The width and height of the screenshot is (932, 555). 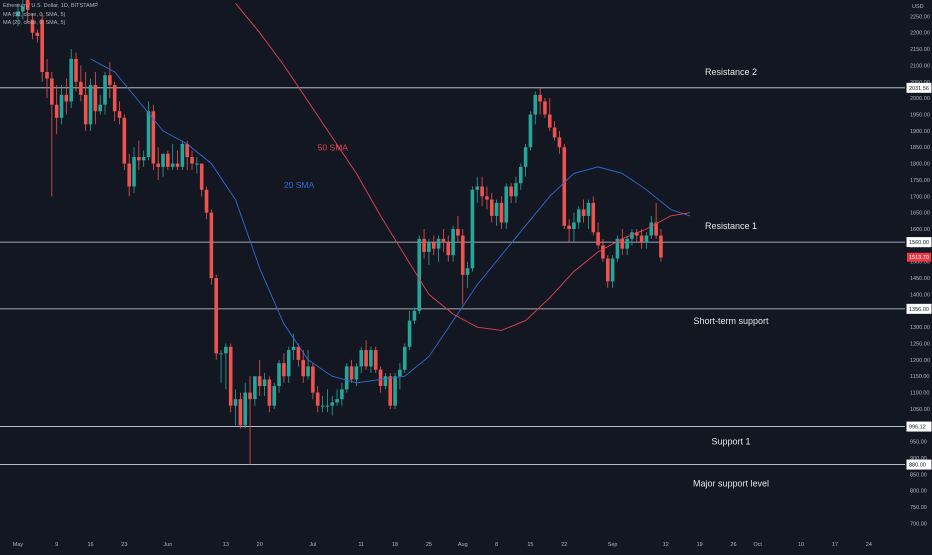 I want to click on y-tick-label: 1100.00, so click(x=919, y=394).